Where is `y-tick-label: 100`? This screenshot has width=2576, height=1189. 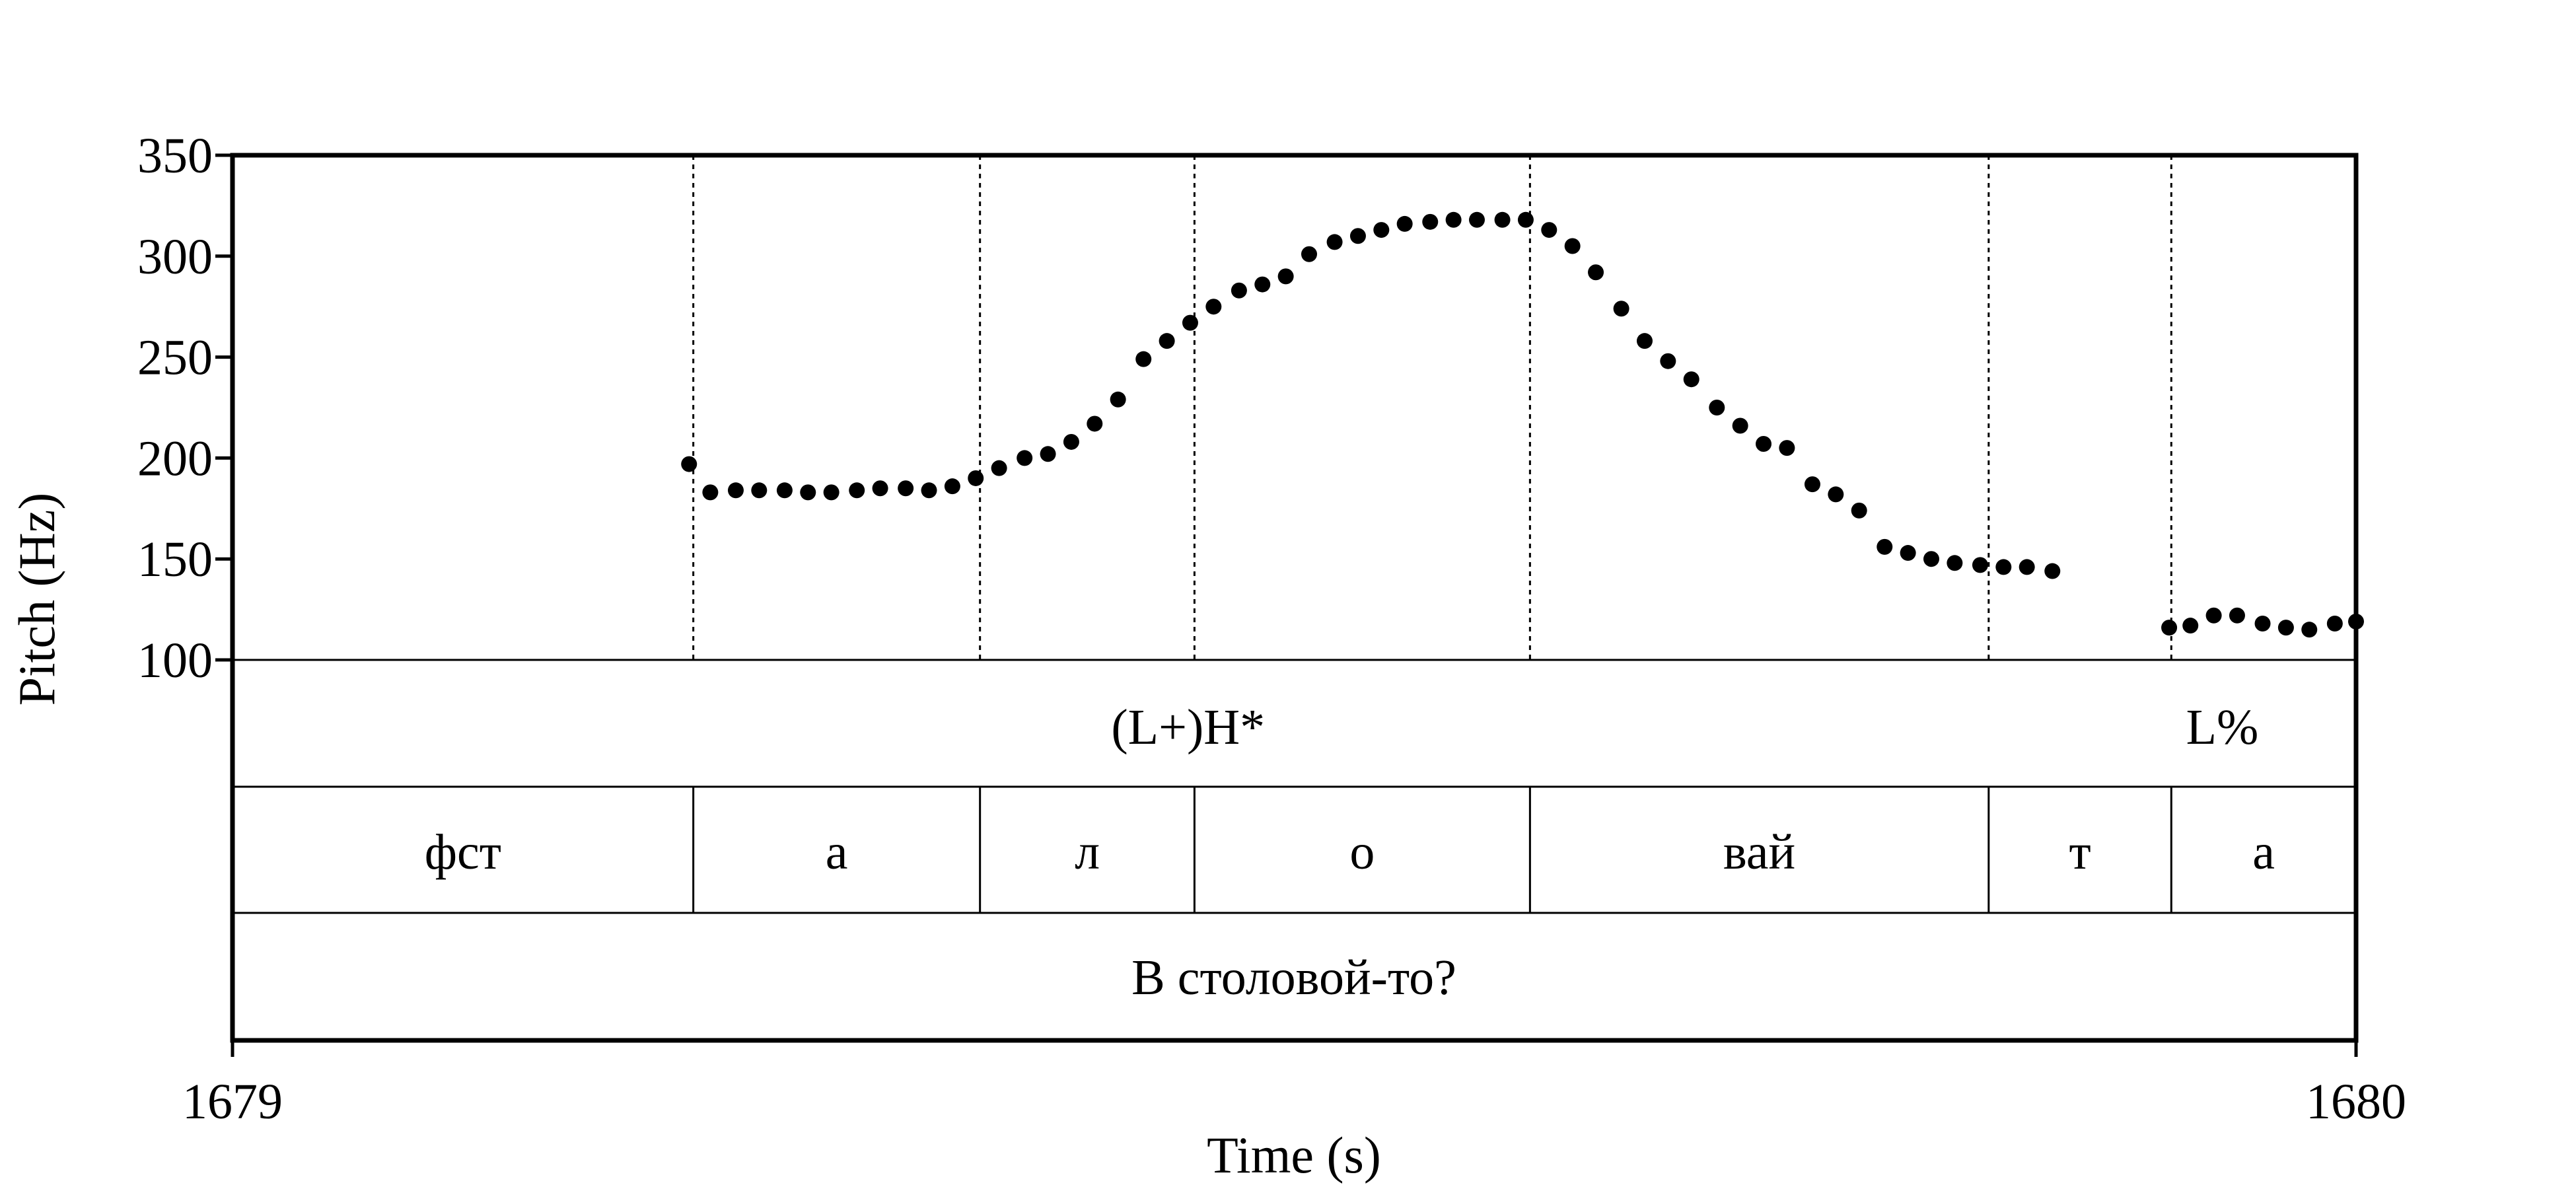
y-tick-label: 100 is located at coordinates (175, 660).